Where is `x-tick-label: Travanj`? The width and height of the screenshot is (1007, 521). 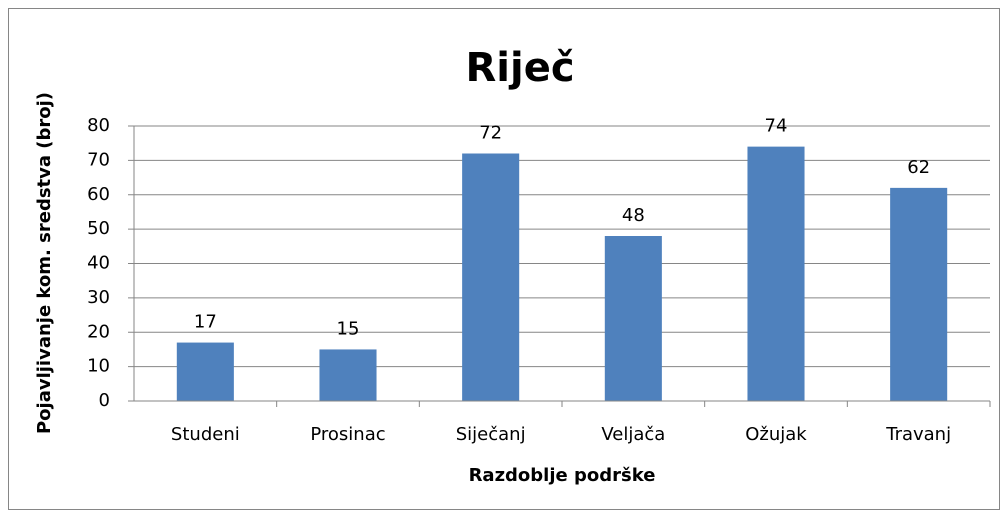 x-tick-label: Travanj is located at coordinates (918, 434).